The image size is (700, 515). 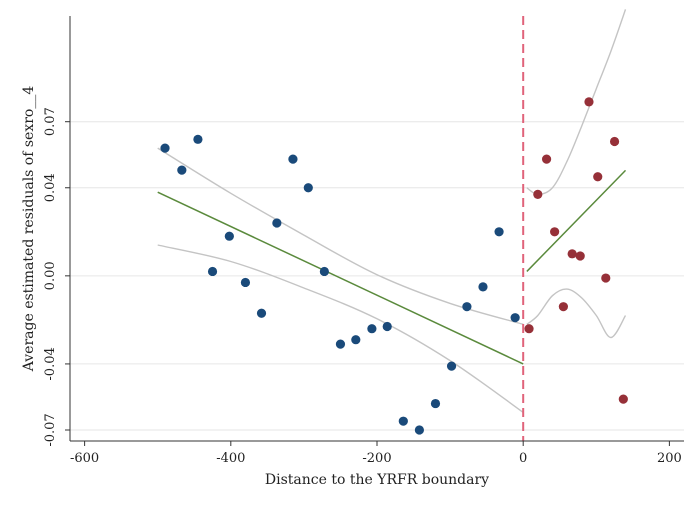 What do you see at coordinates (576, 220) in the screenshot?
I see `fit-line-right` at bounding box center [576, 220].